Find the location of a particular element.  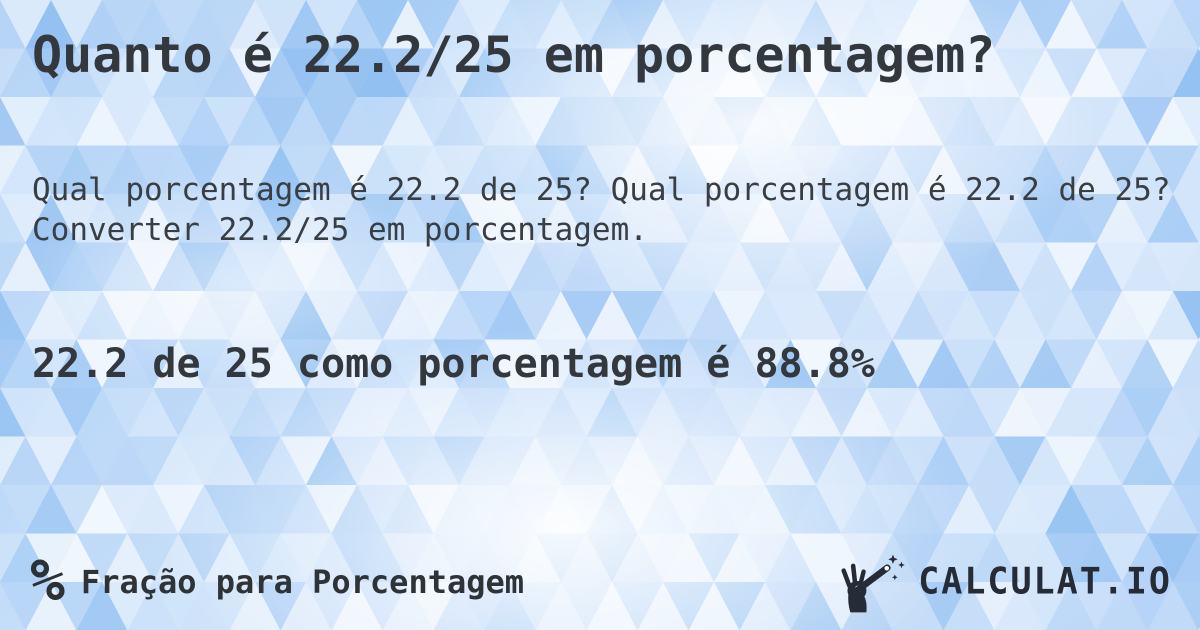

answer-text: 22.2 de 25 como porcentagem é 88.8% is located at coordinates (453, 364).